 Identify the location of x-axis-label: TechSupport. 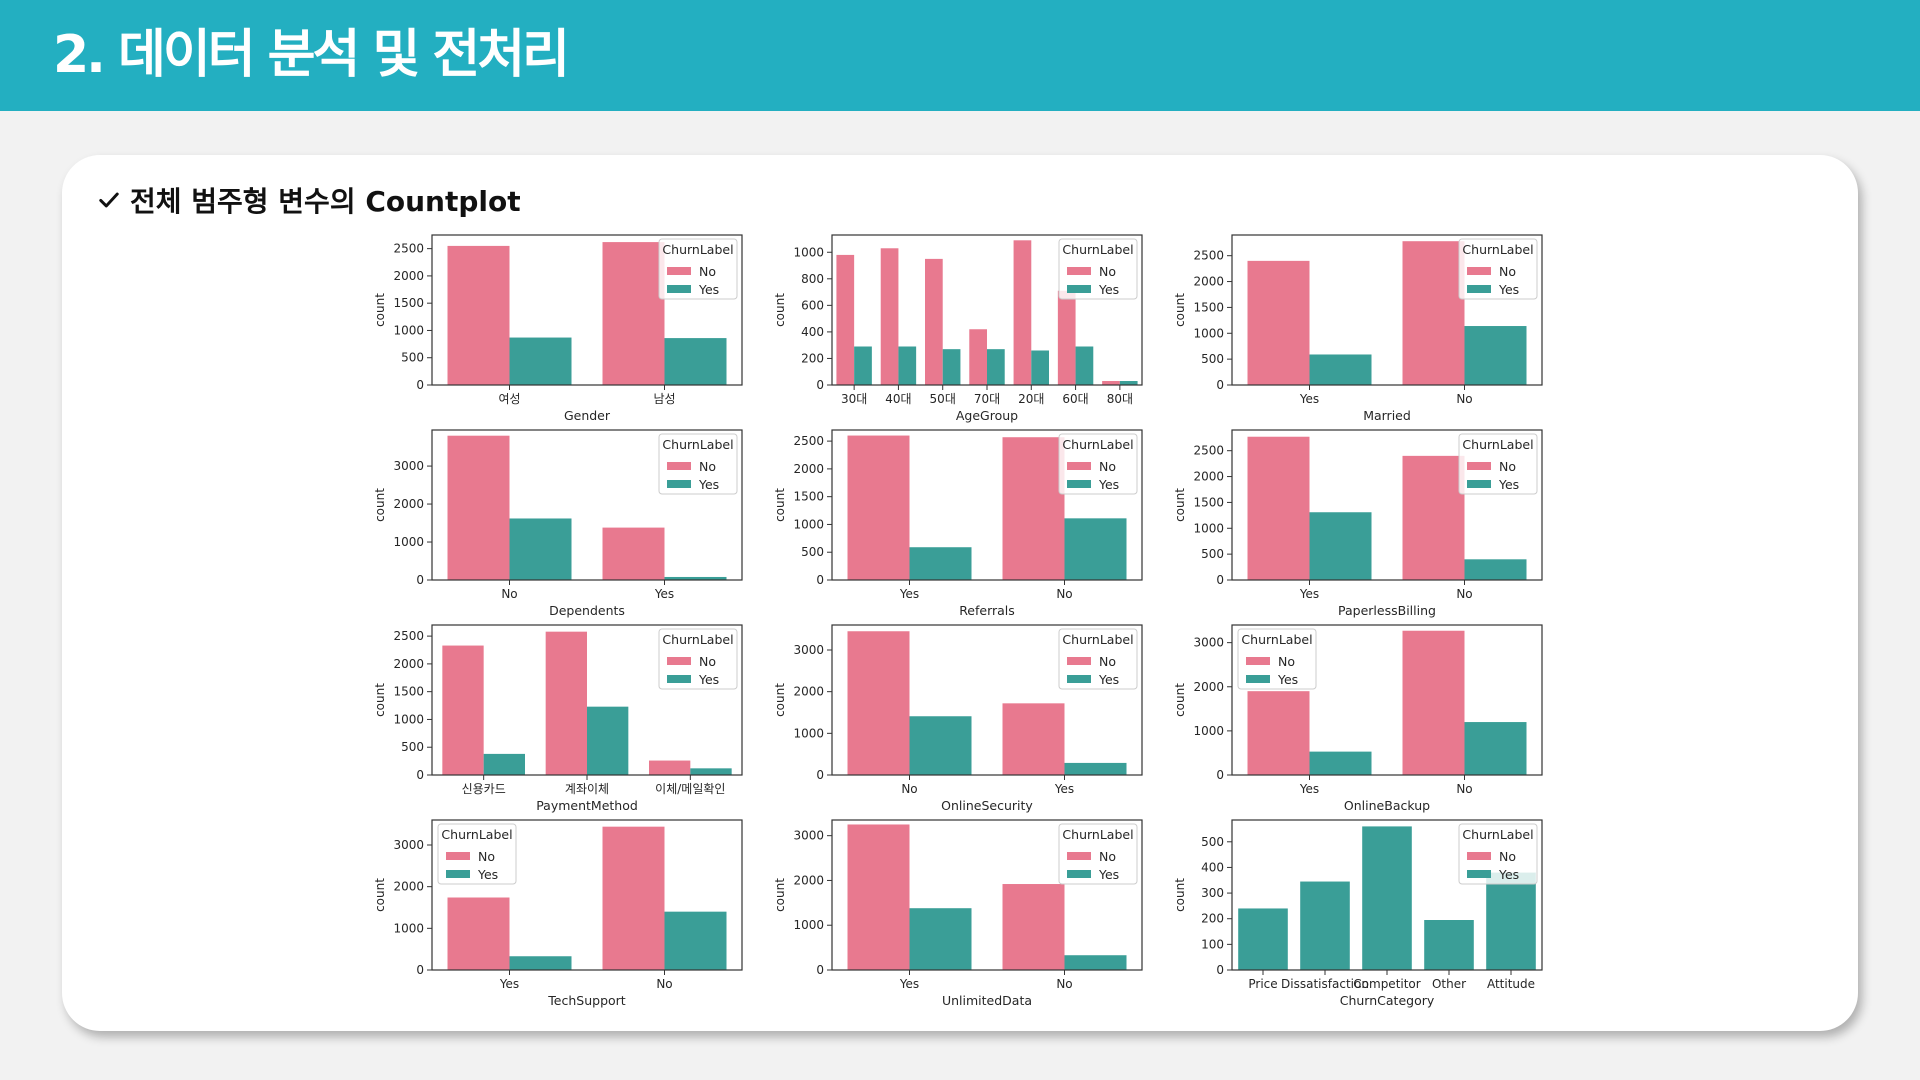
(586, 1000).